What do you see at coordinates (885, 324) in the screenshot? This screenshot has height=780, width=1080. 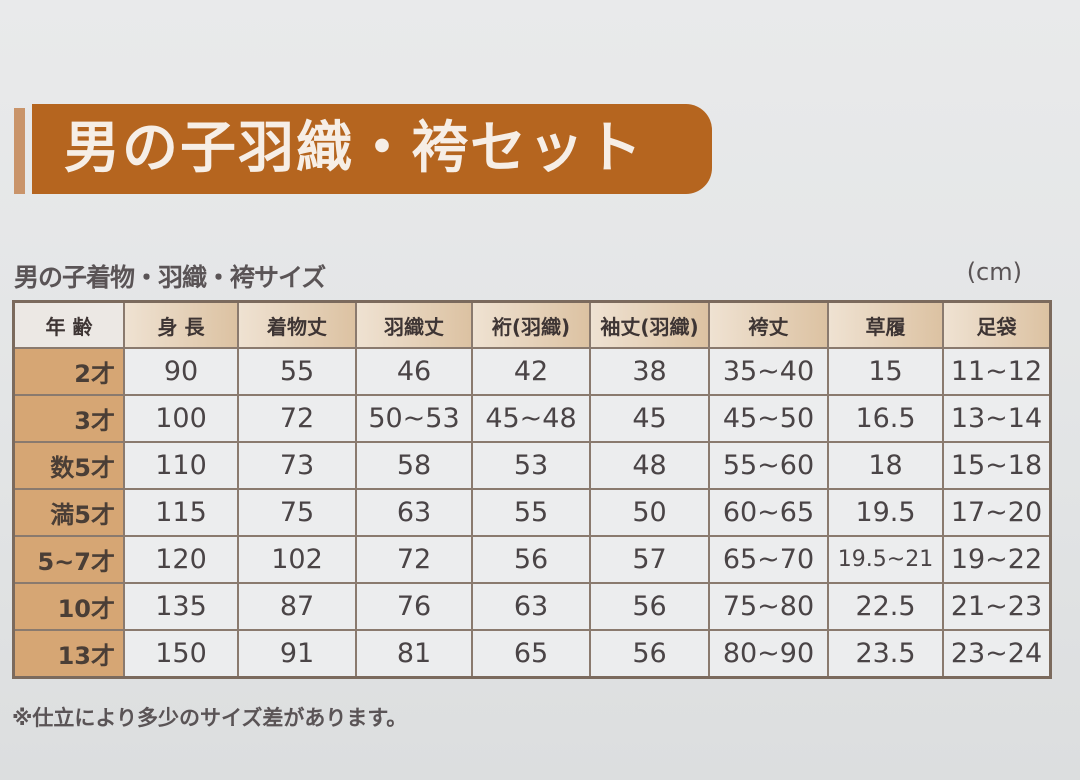 I see `column-header: 草履` at bounding box center [885, 324].